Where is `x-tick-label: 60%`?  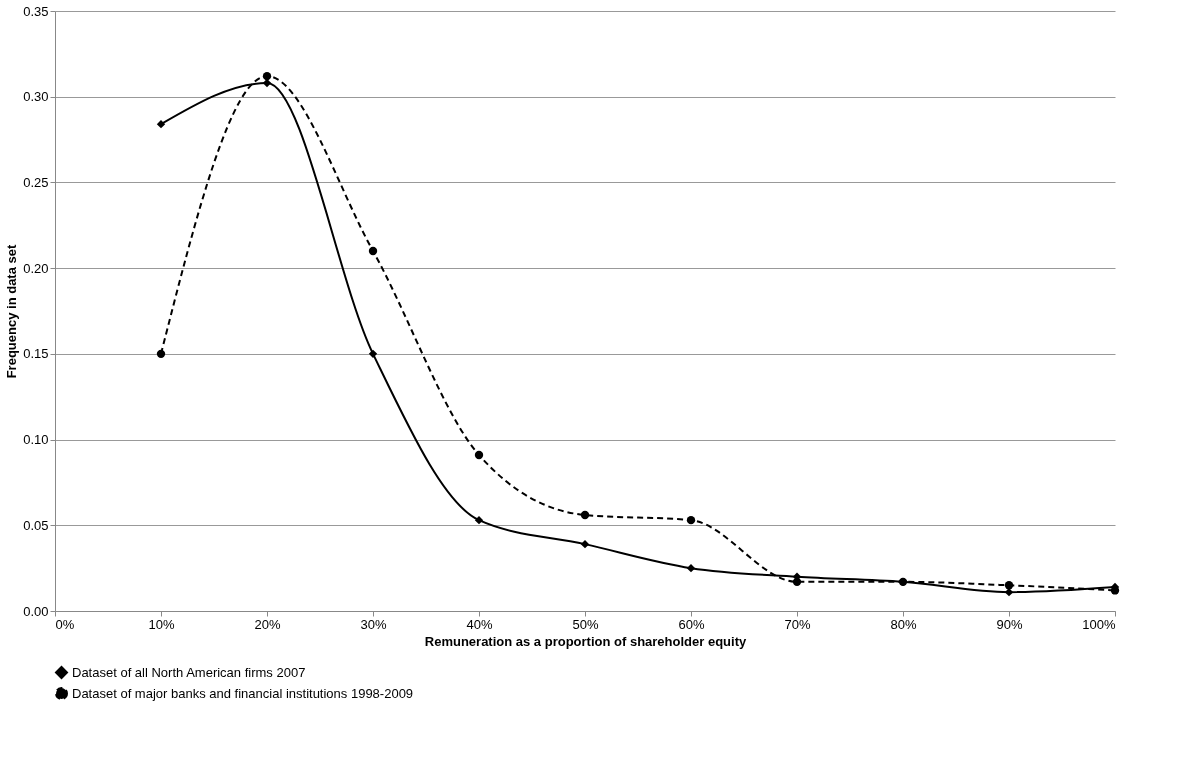 x-tick-label: 60% is located at coordinates (691, 624).